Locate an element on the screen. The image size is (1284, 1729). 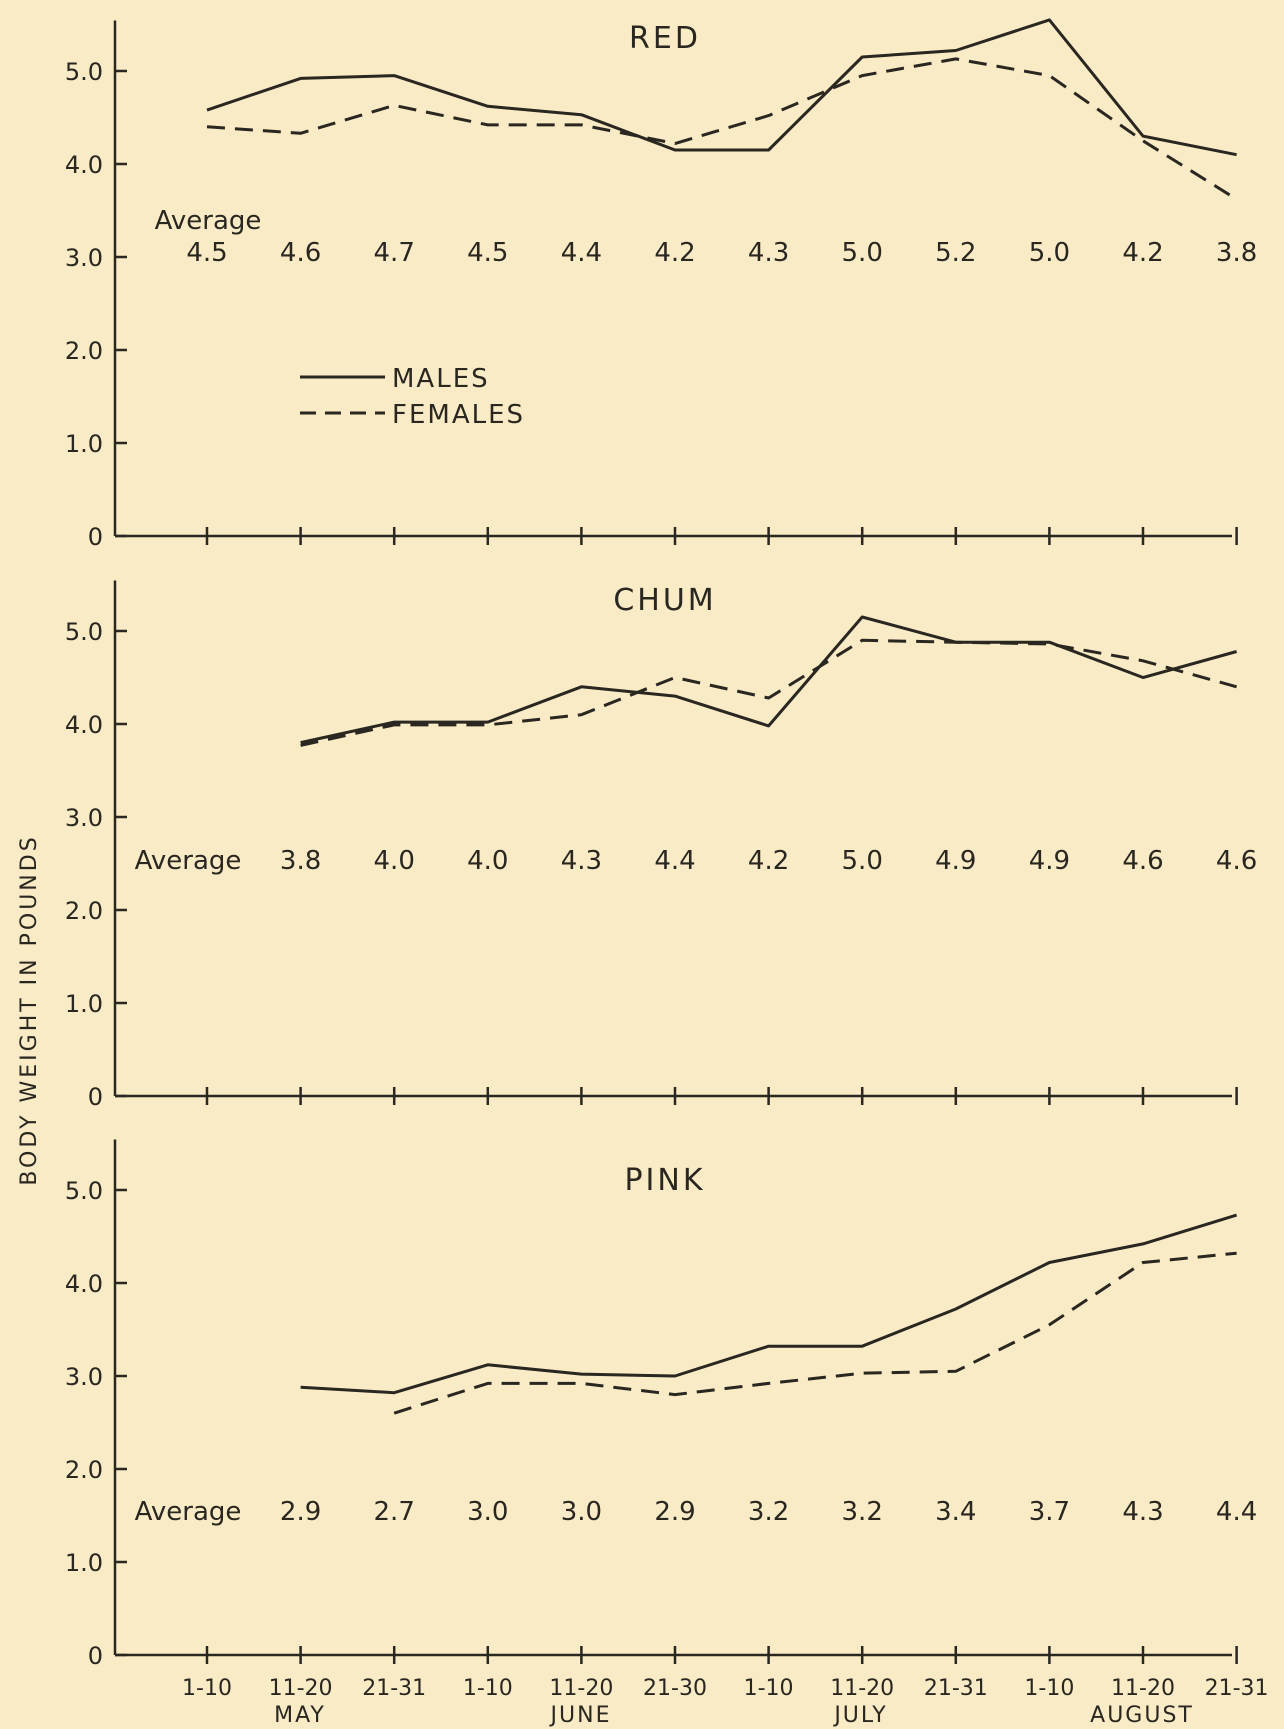
x-tick-label: 21-30 is located at coordinates (675, 1688).